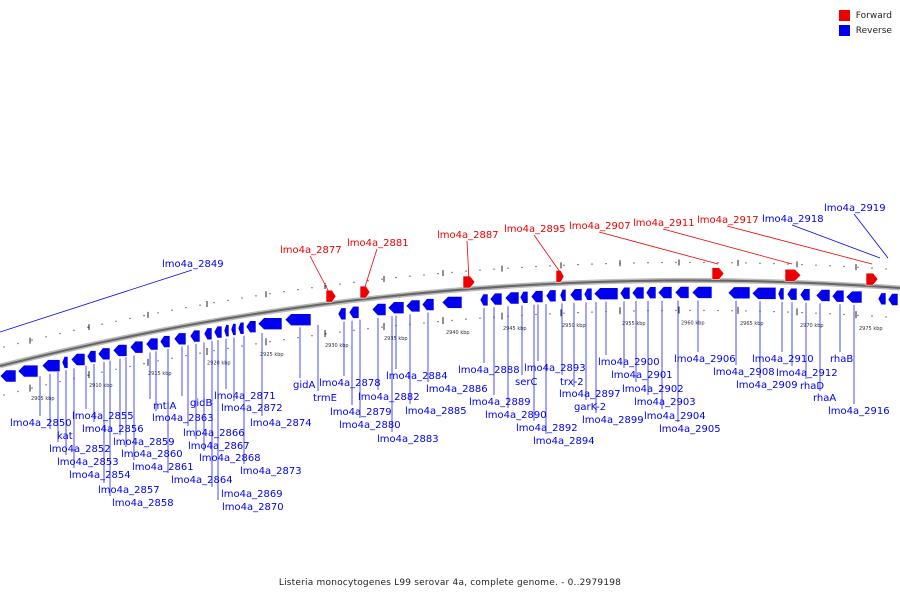 This screenshot has width=900, height=600. I want to click on reverse-gene-label: lmo4a_2909, so click(767, 385).